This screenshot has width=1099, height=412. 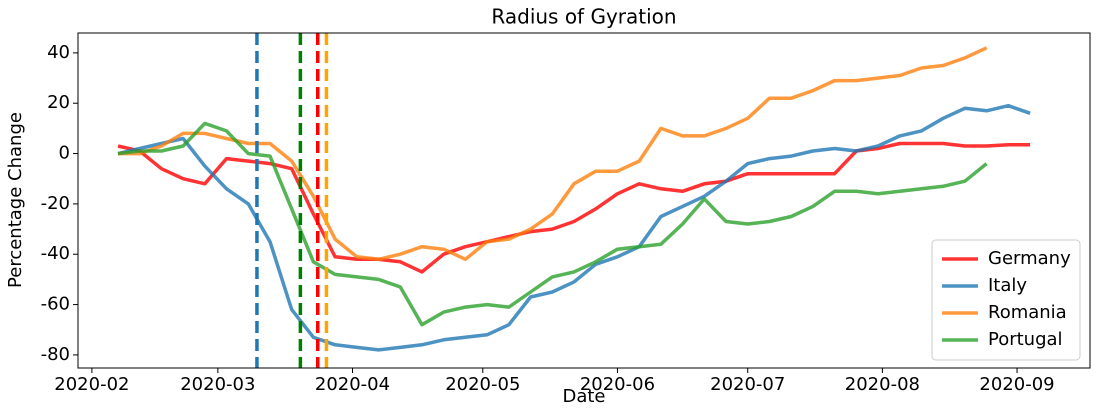 I want to click on x-tick-label: 2020-06, so click(x=617, y=384).